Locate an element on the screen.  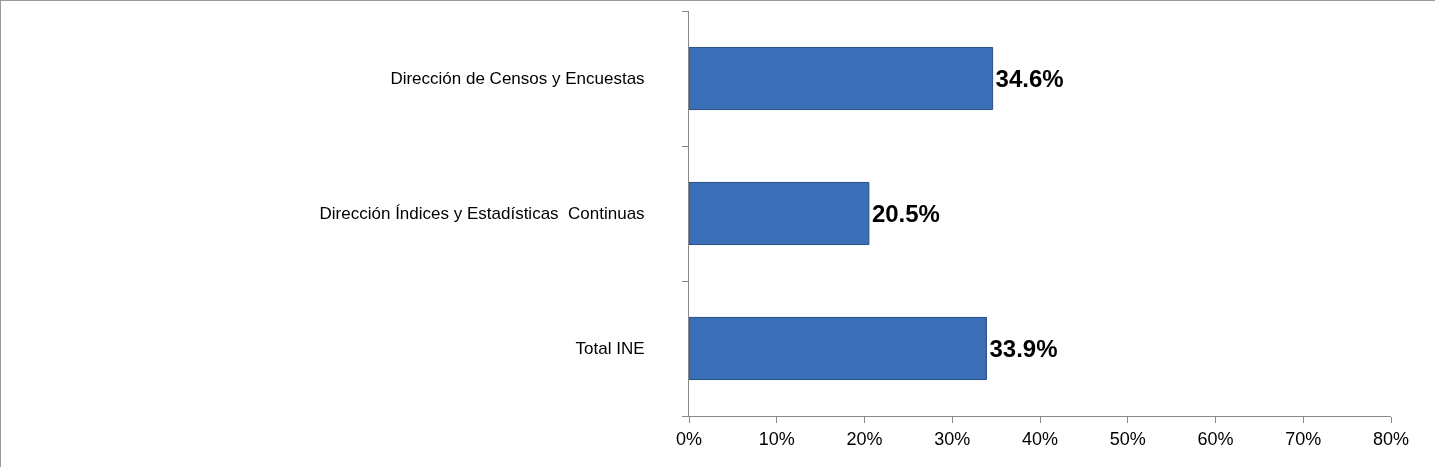
data-label: 33.9% is located at coordinates (1023, 348).